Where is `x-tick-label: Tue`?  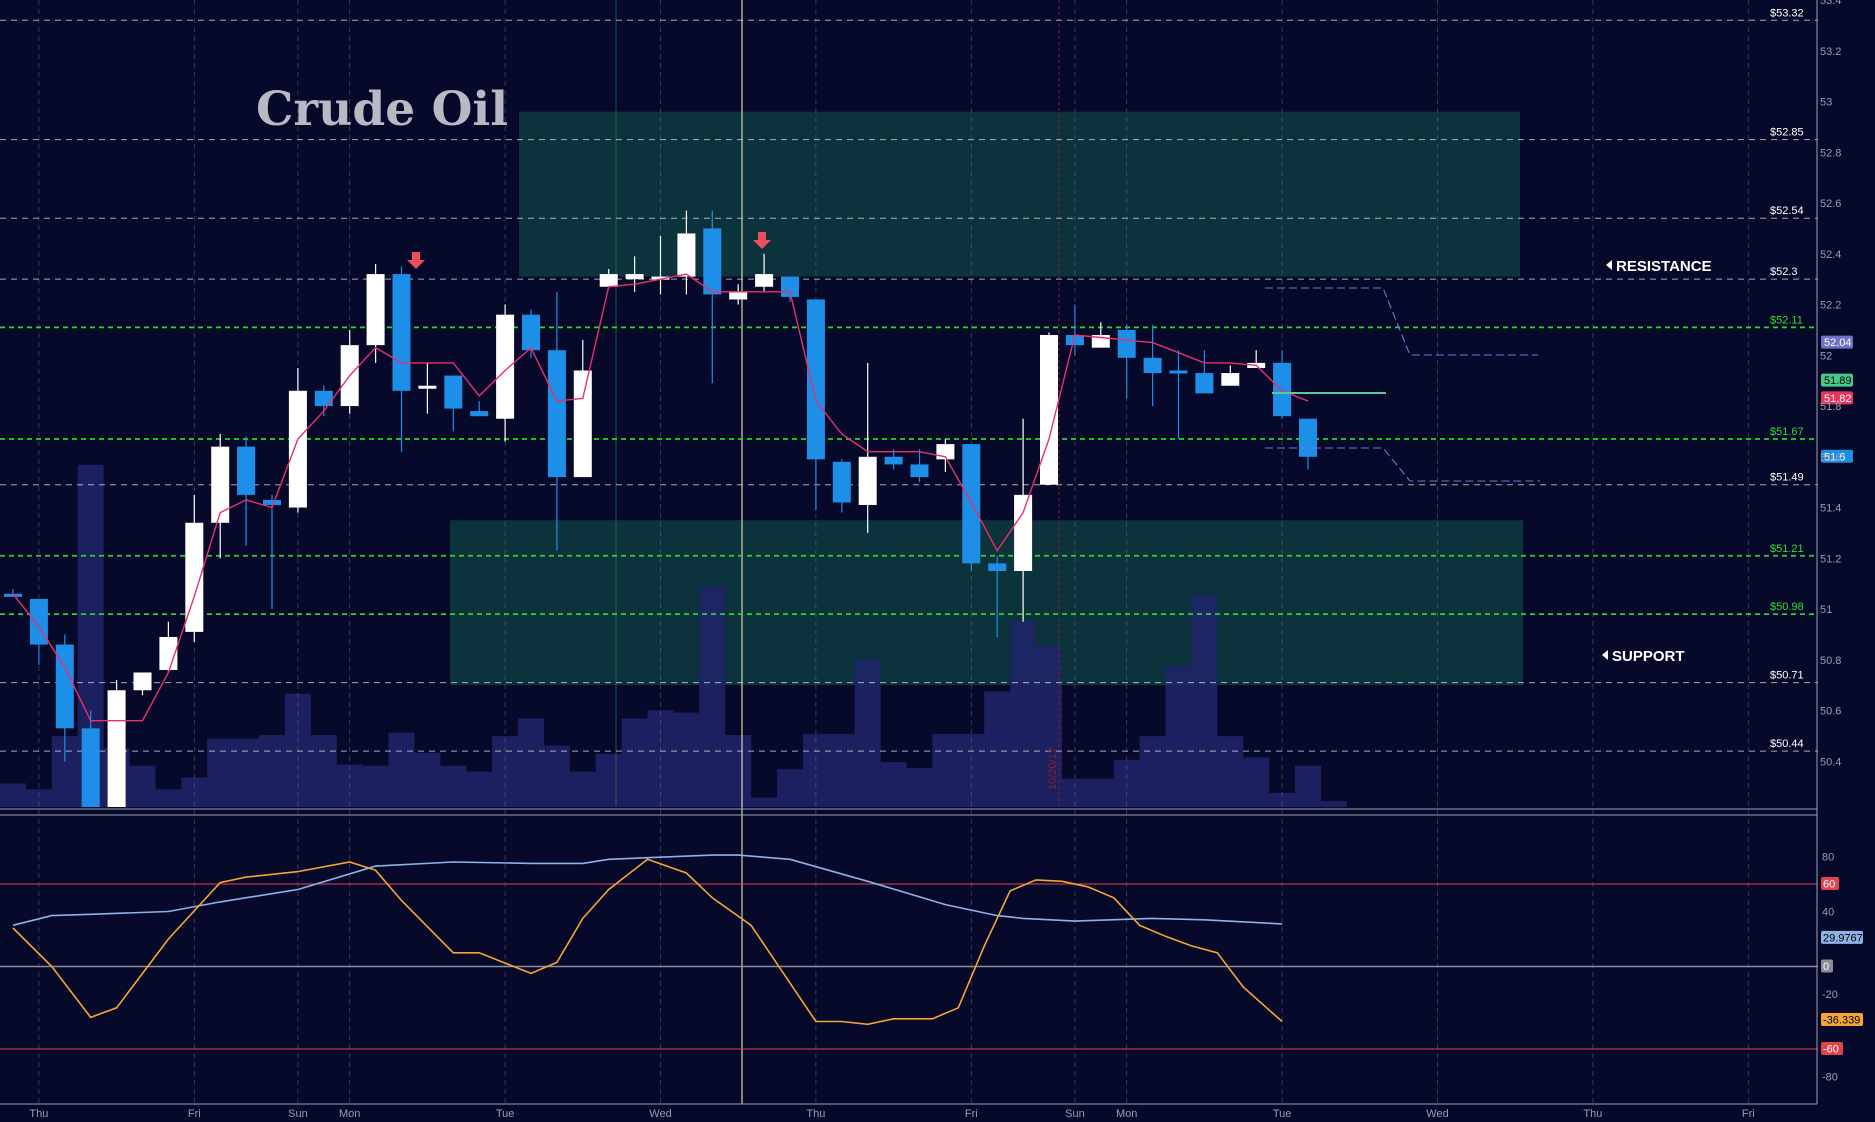 x-tick-label: Tue is located at coordinates (1282, 1114).